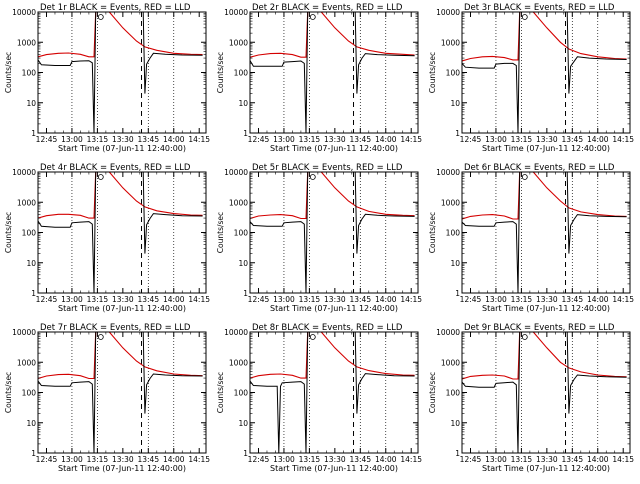  I want to click on chart-title: Det 6r BLACK = Events, RED = LLD, so click(539, 168).